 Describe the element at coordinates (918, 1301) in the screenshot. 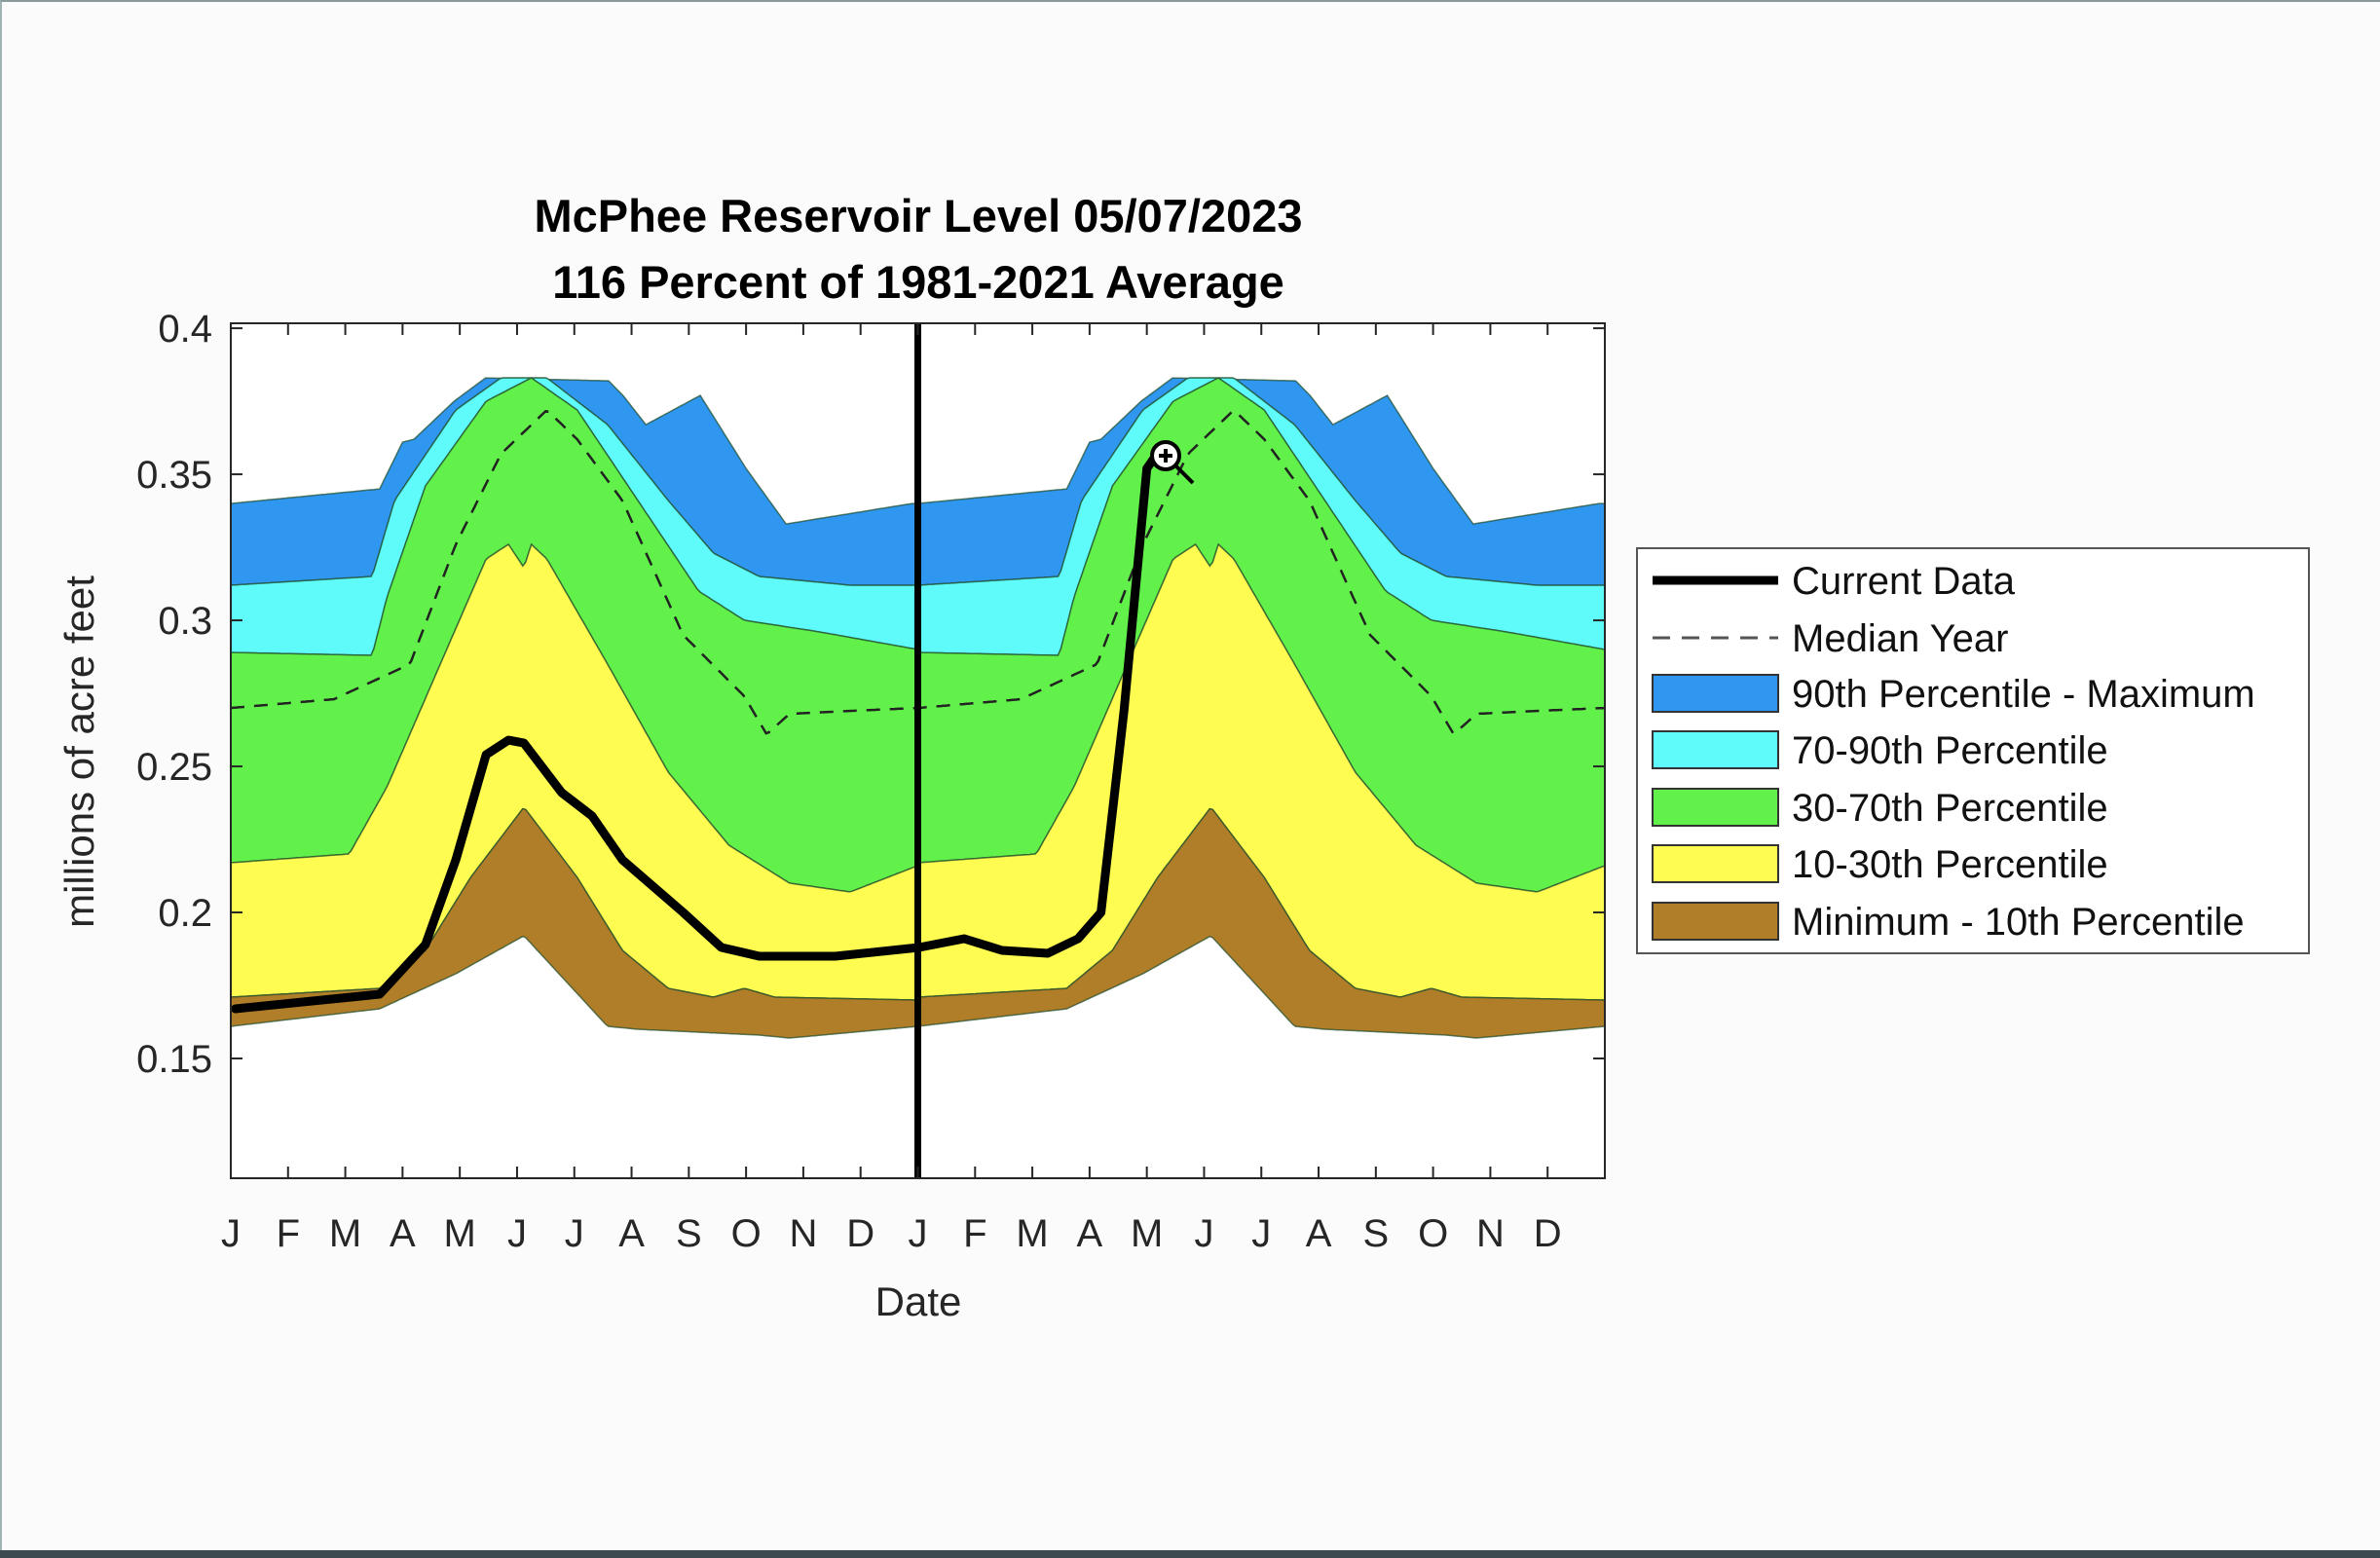

I see `x-axis-label: Date` at that location.